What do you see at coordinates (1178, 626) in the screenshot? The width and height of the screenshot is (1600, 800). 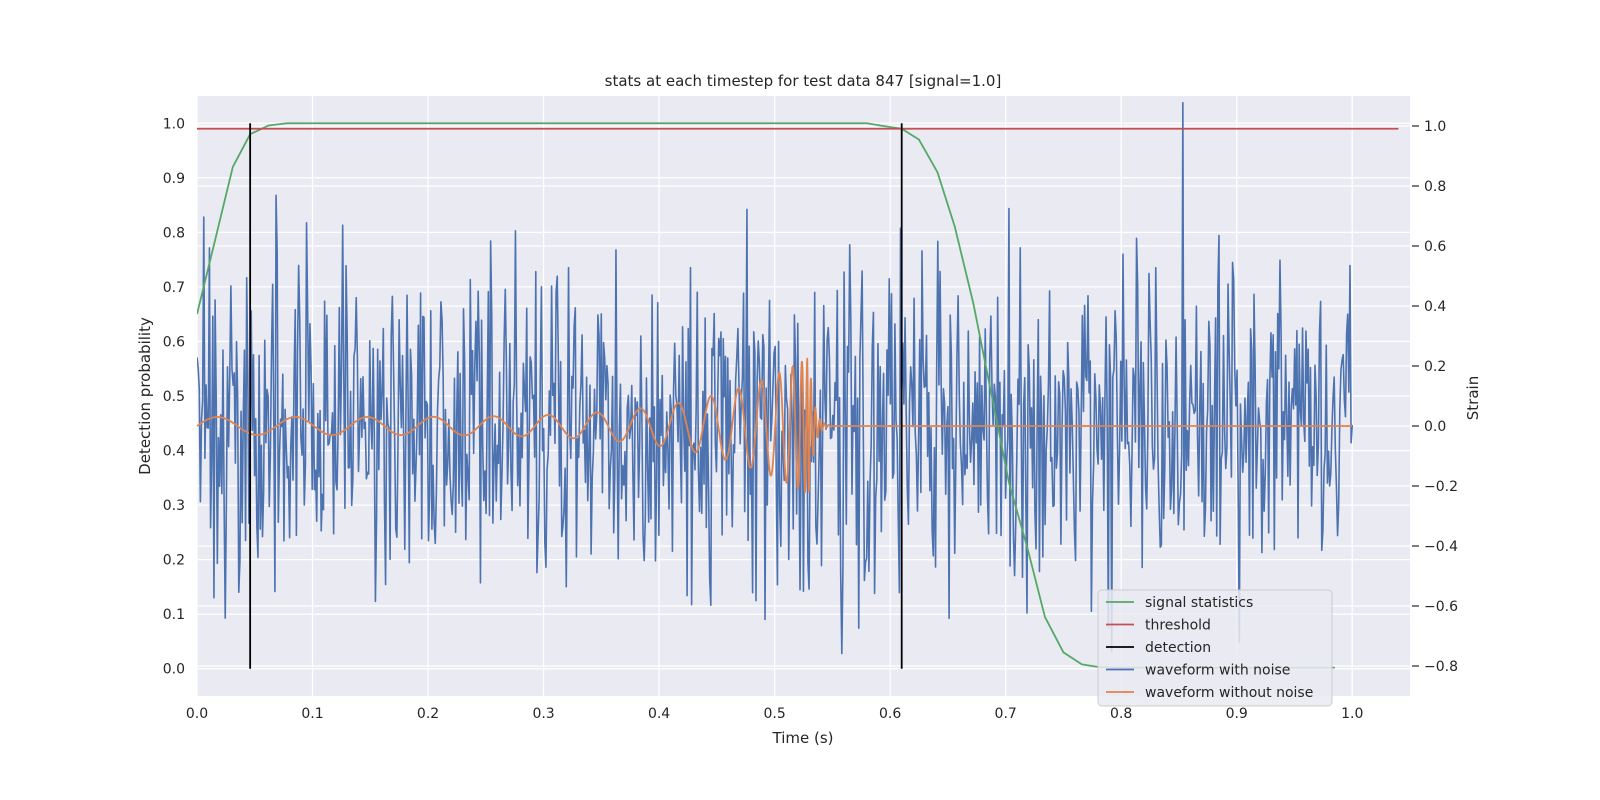 I see `legend-item-label: threshold` at bounding box center [1178, 626].